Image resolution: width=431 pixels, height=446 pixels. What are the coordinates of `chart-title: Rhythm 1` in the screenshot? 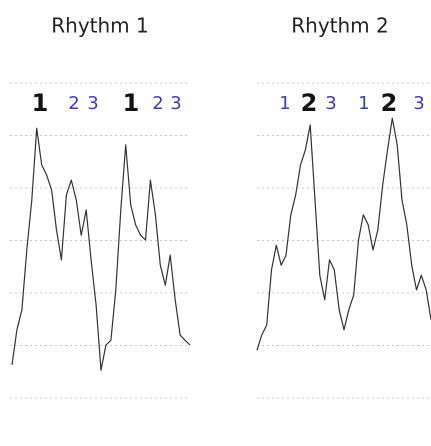 It's located at (100, 26).